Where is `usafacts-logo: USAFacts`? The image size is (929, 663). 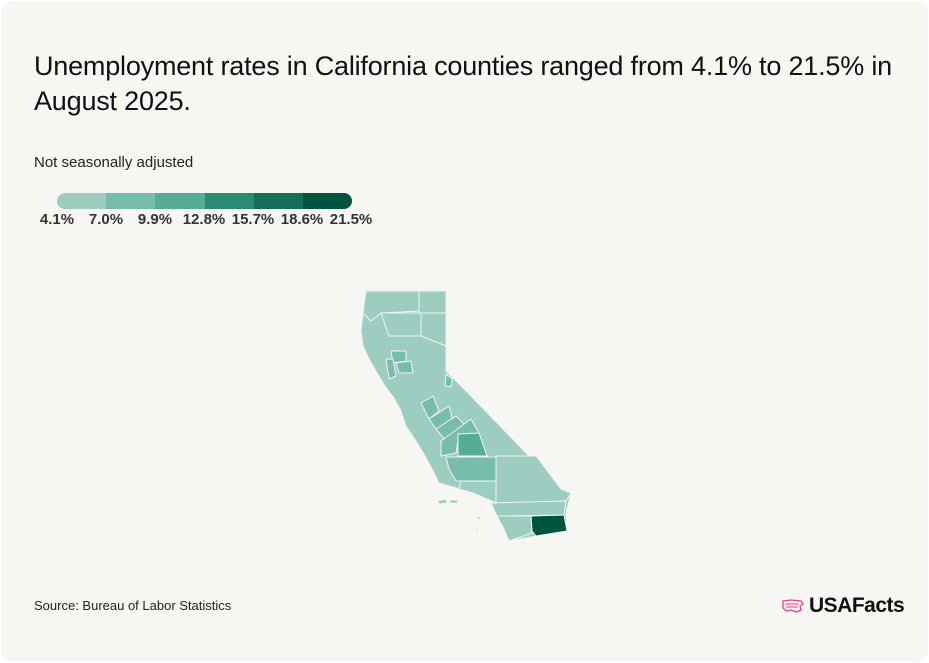
usafacts-logo: USAFacts is located at coordinates (843, 606).